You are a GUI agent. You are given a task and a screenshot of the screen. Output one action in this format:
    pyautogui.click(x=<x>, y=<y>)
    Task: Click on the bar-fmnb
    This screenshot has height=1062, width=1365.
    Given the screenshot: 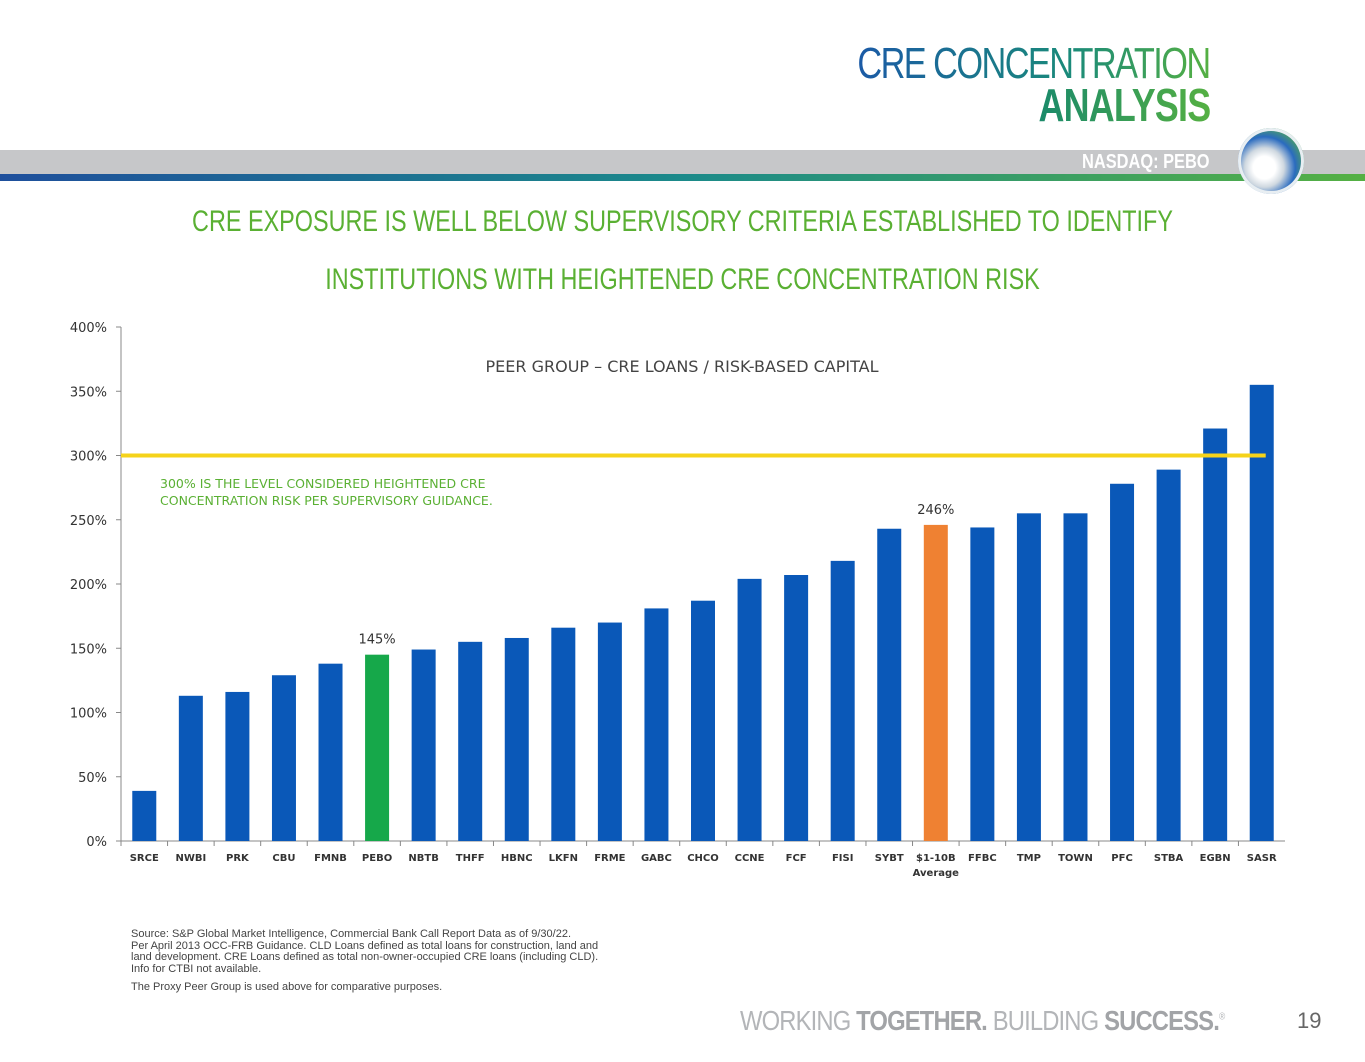 What is the action you would take?
    pyautogui.click(x=330, y=752)
    